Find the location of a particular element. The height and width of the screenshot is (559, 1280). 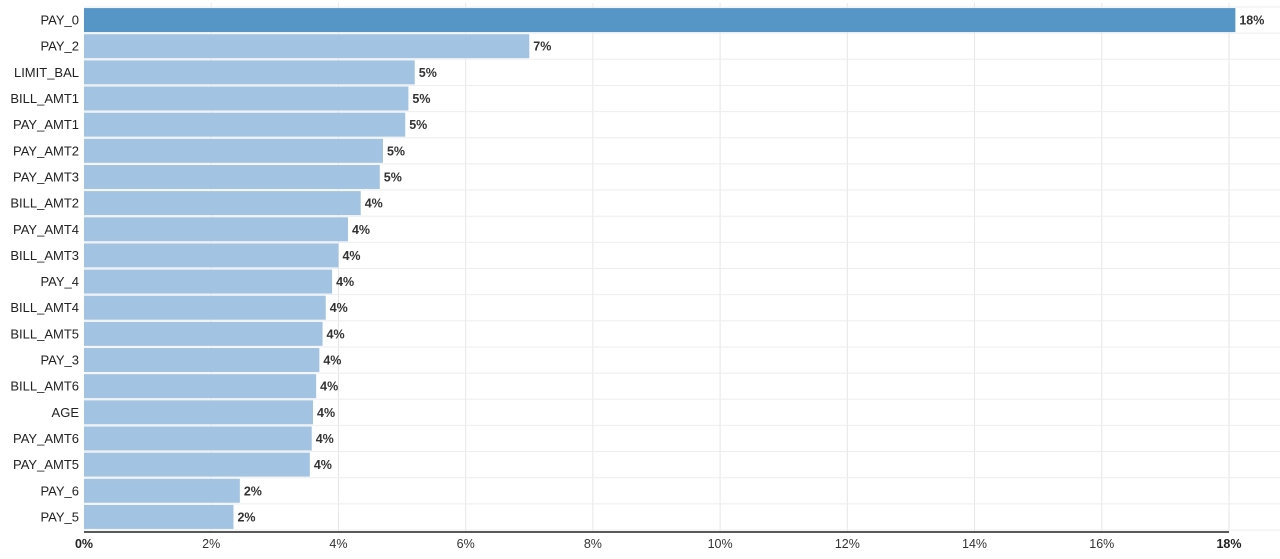

x-tick-label: 6% is located at coordinates (466, 544).